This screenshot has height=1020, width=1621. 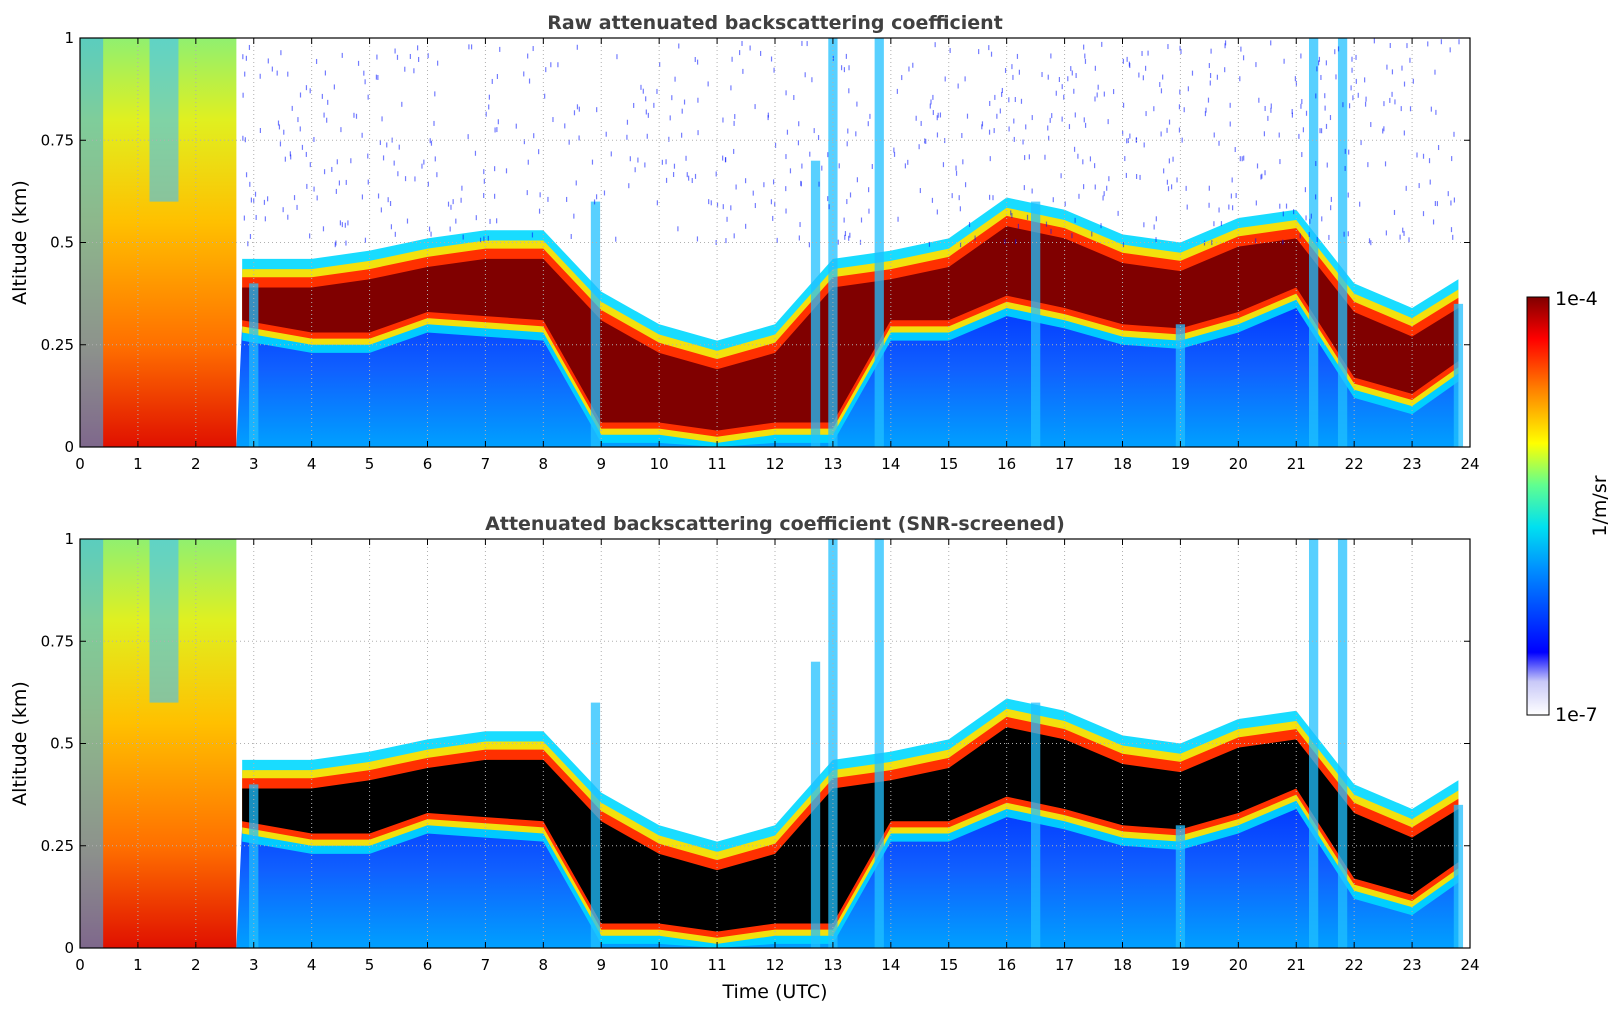 What do you see at coordinates (486, 965) in the screenshot?
I see `x-tick-label: 7` at bounding box center [486, 965].